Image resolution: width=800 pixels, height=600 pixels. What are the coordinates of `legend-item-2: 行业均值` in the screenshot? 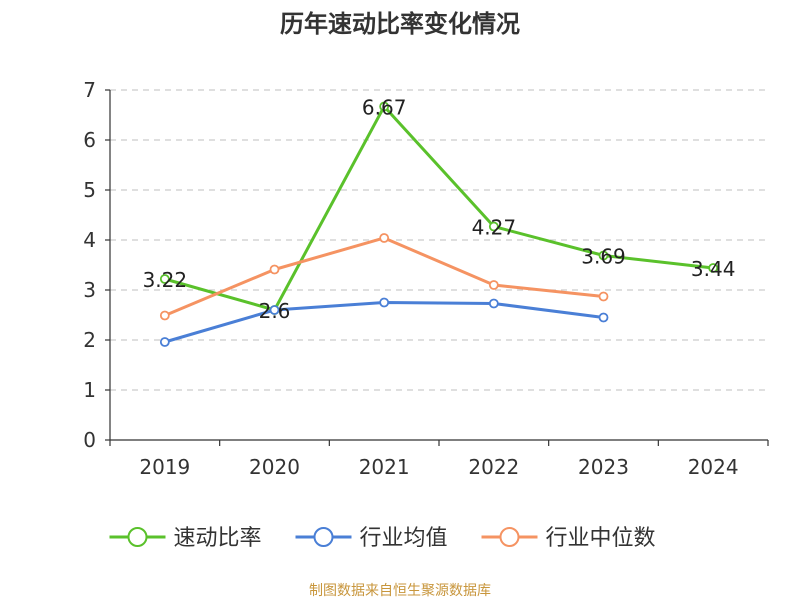 It's located at (371, 538).